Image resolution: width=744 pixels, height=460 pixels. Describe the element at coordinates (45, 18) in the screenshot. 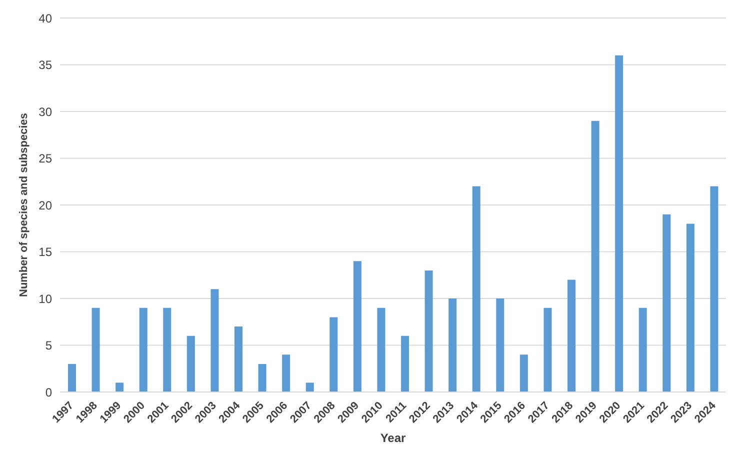

I see `y-tick-label: 40` at that location.